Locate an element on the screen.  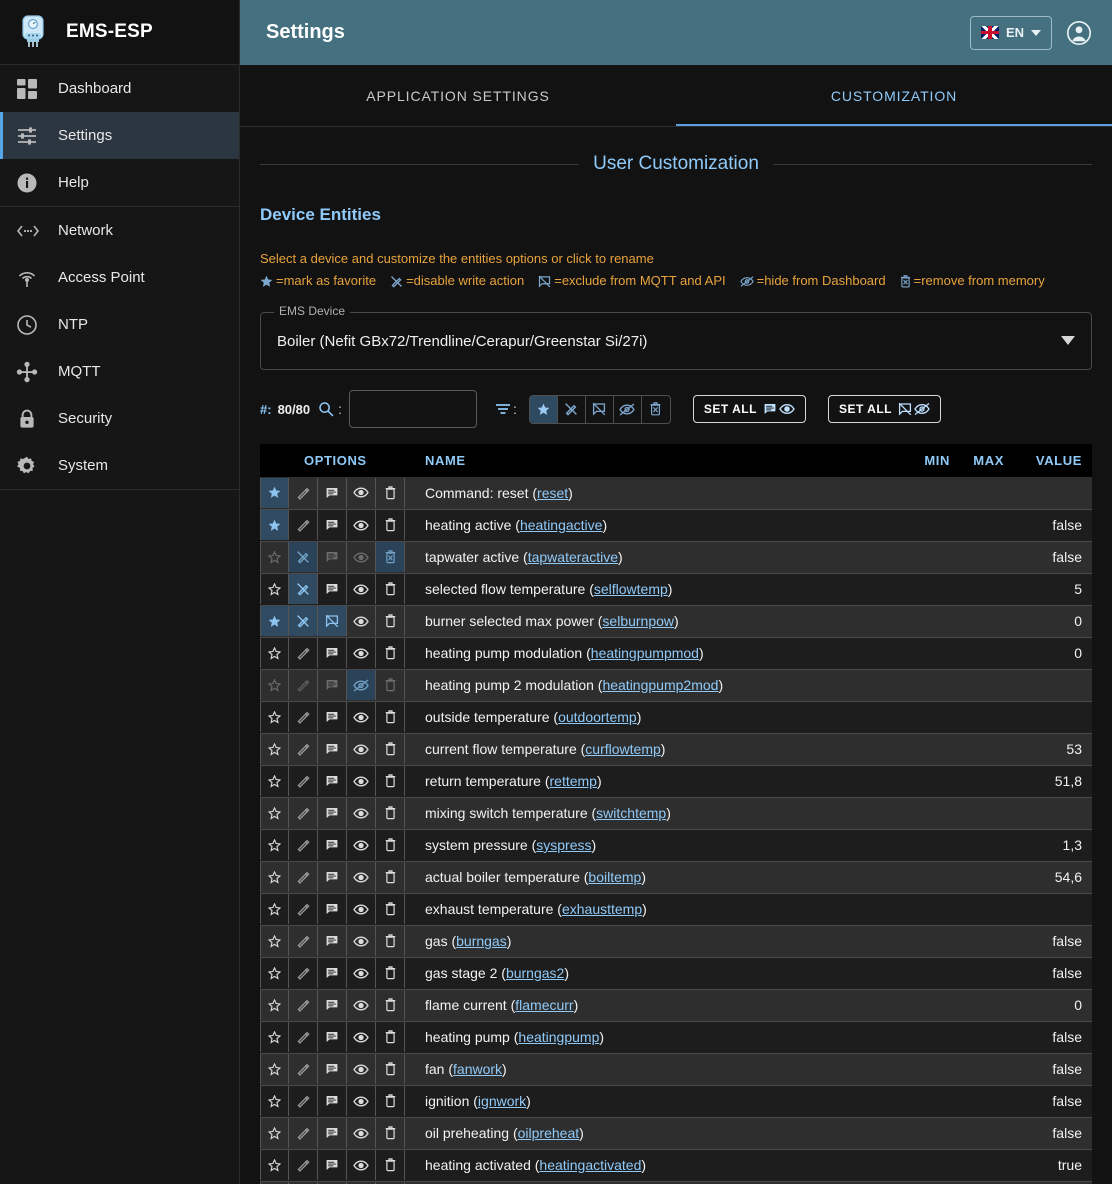
entity-key-link: rettemp is located at coordinates (573, 781).